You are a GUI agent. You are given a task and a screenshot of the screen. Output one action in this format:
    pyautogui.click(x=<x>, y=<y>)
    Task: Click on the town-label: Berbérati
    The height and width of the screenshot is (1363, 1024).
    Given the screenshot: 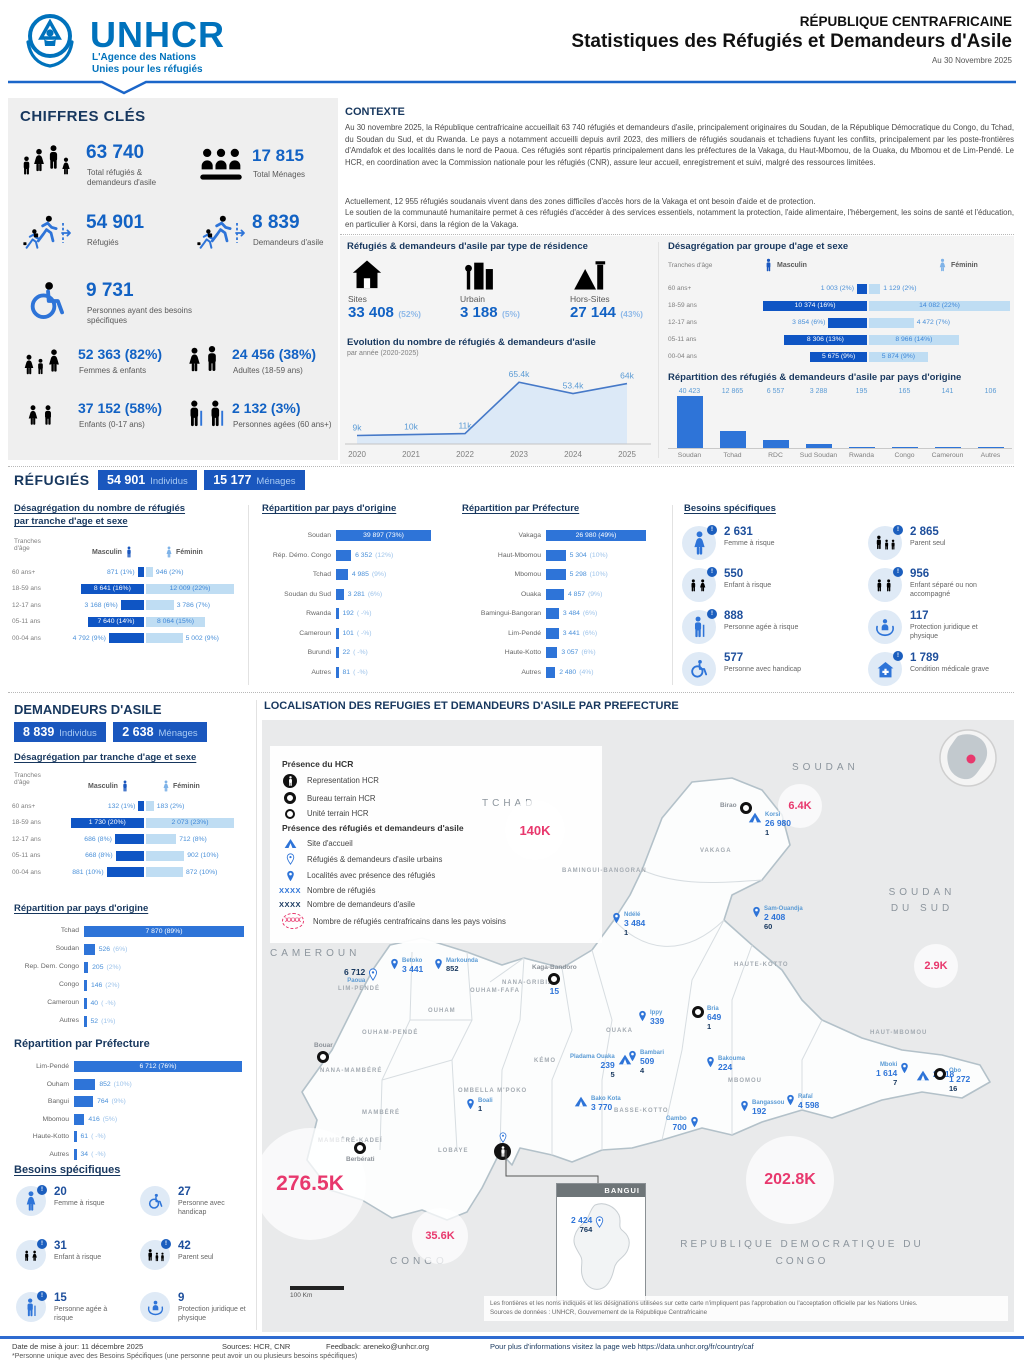 What is the action you would take?
    pyautogui.click(x=360, y=1159)
    